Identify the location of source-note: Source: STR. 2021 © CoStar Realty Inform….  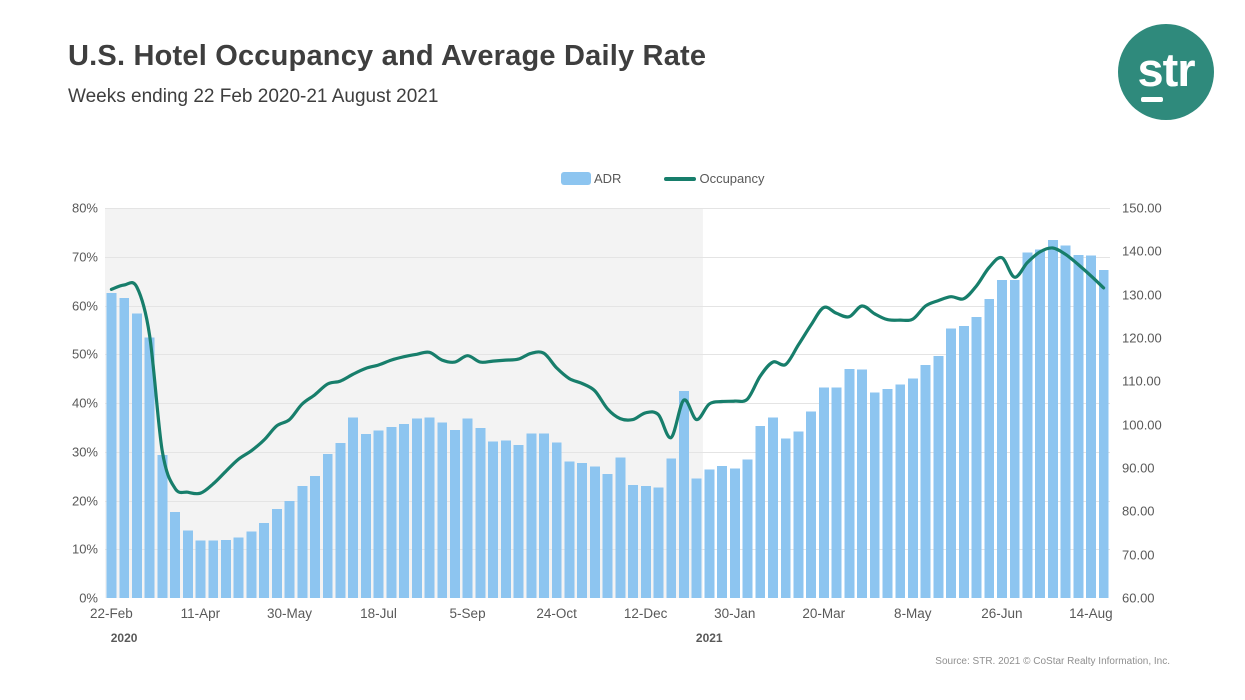
(1052, 661).